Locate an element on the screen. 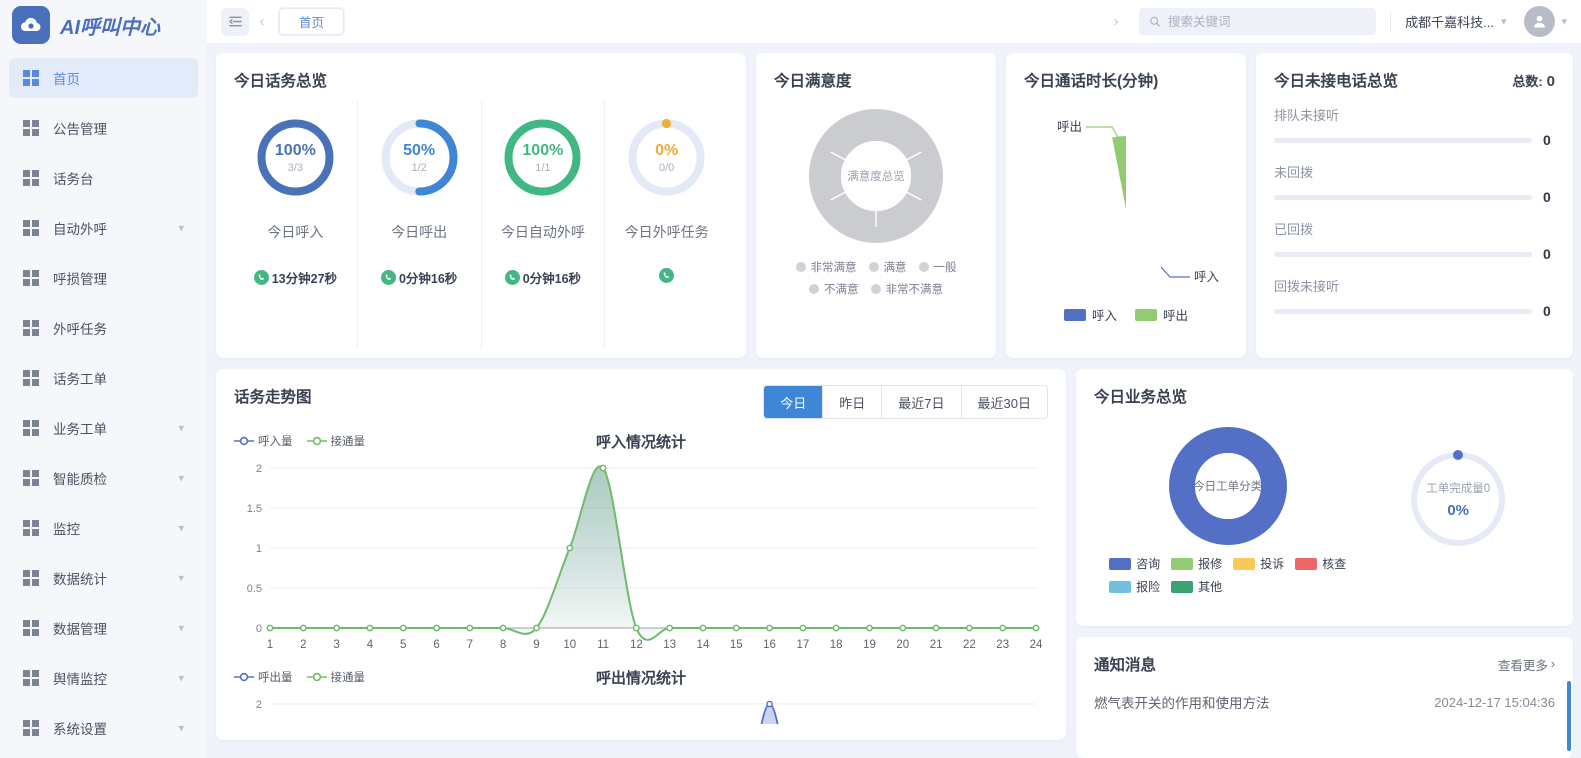 This screenshot has height=758, width=1581. legend-item: 咨询 is located at coordinates (1134, 563).